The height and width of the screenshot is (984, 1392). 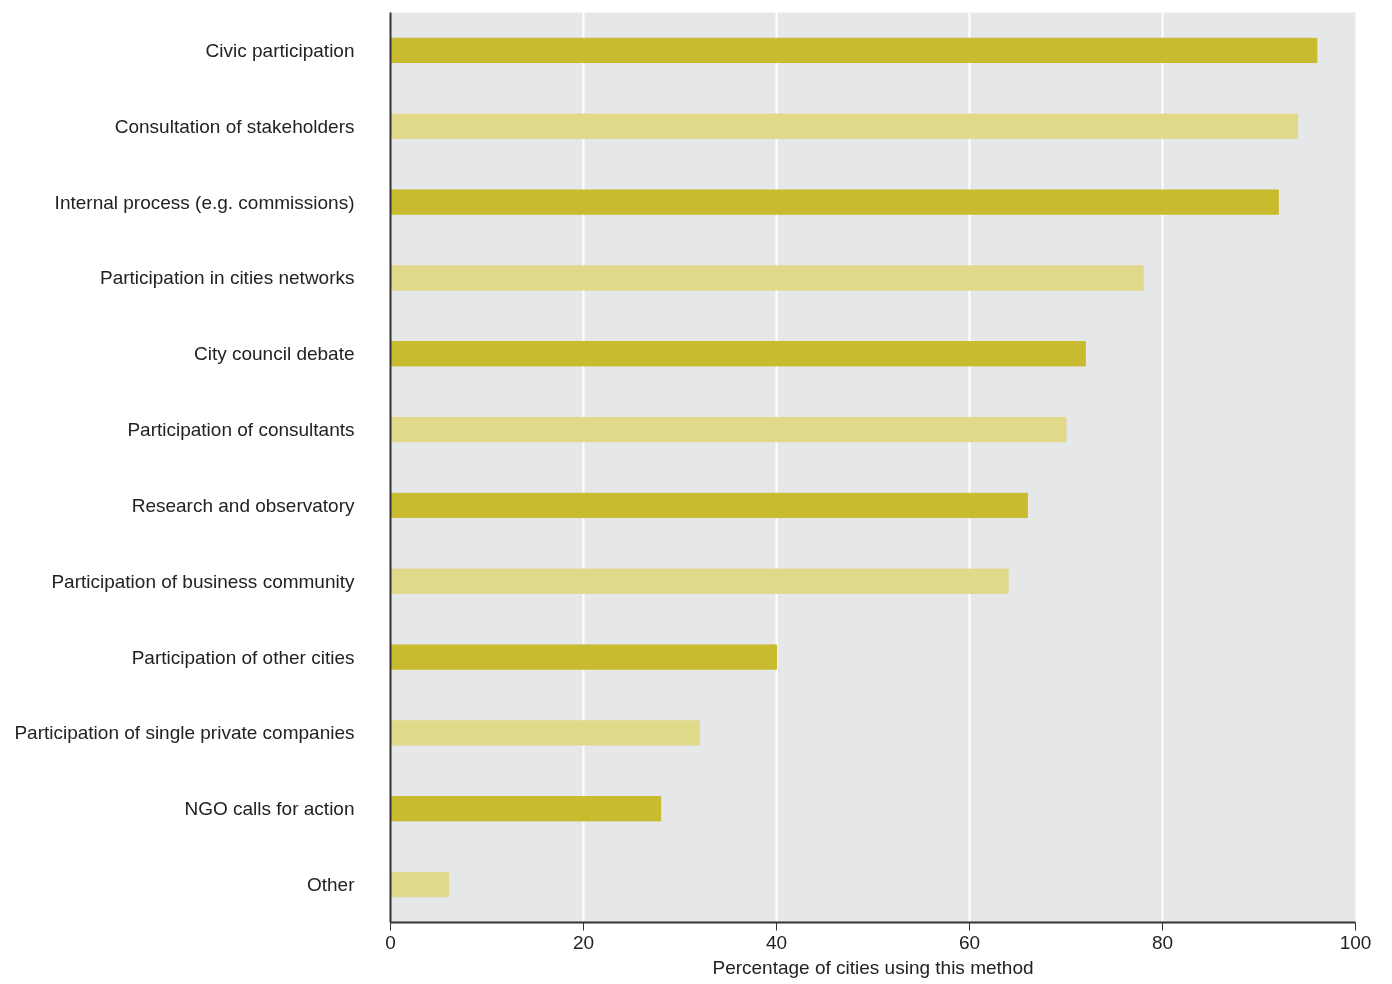 I want to click on y-tick-label: Participation of business community, so click(x=203, y=581).